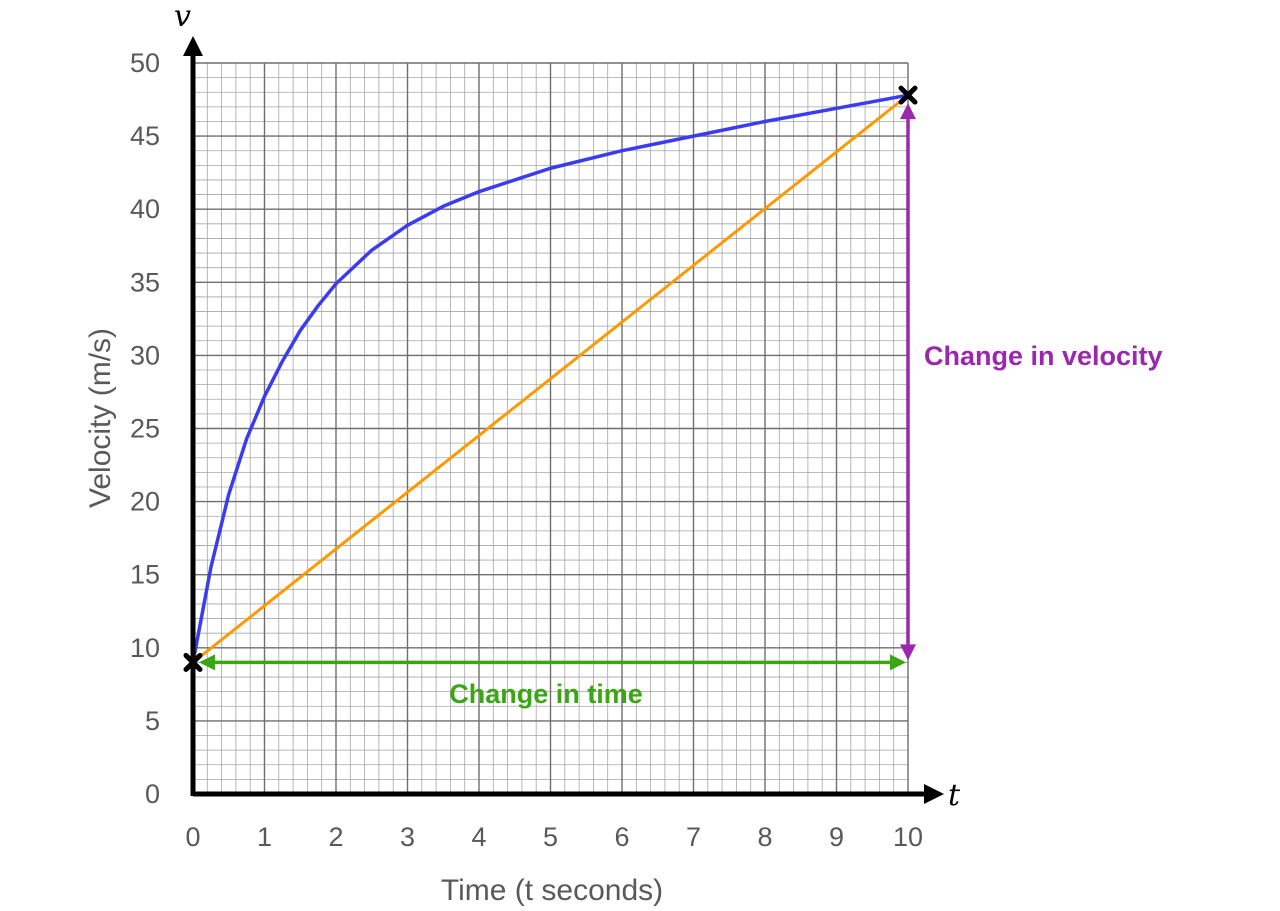 The width and height of the screenshot is (1280, 911). Describe the element at coordinates (145, 282) in the screenshot. I see `y-tick-label: 35` at that location.